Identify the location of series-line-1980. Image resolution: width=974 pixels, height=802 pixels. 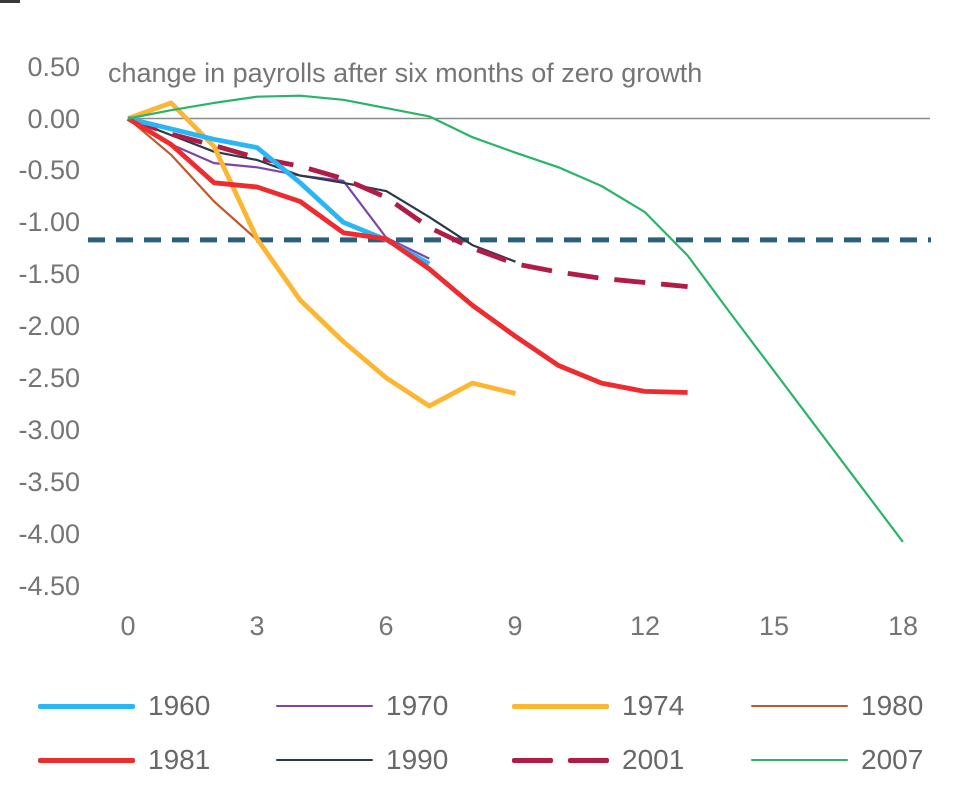
(192, 179).